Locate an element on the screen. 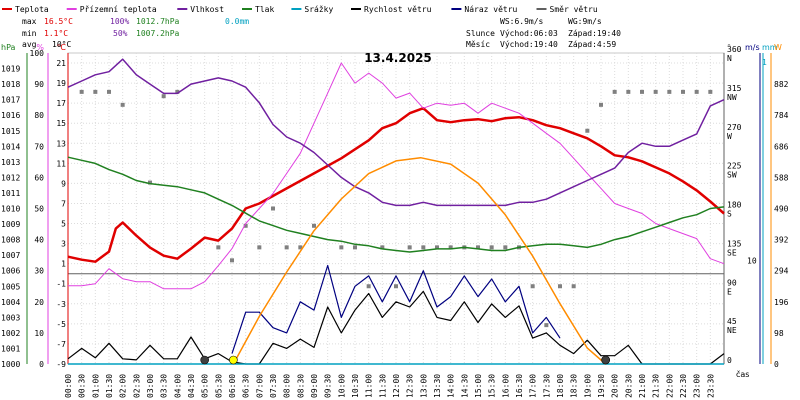 The image size is (800, 400). x-tick-label: 18:30 is located at coordinates (574, 386).